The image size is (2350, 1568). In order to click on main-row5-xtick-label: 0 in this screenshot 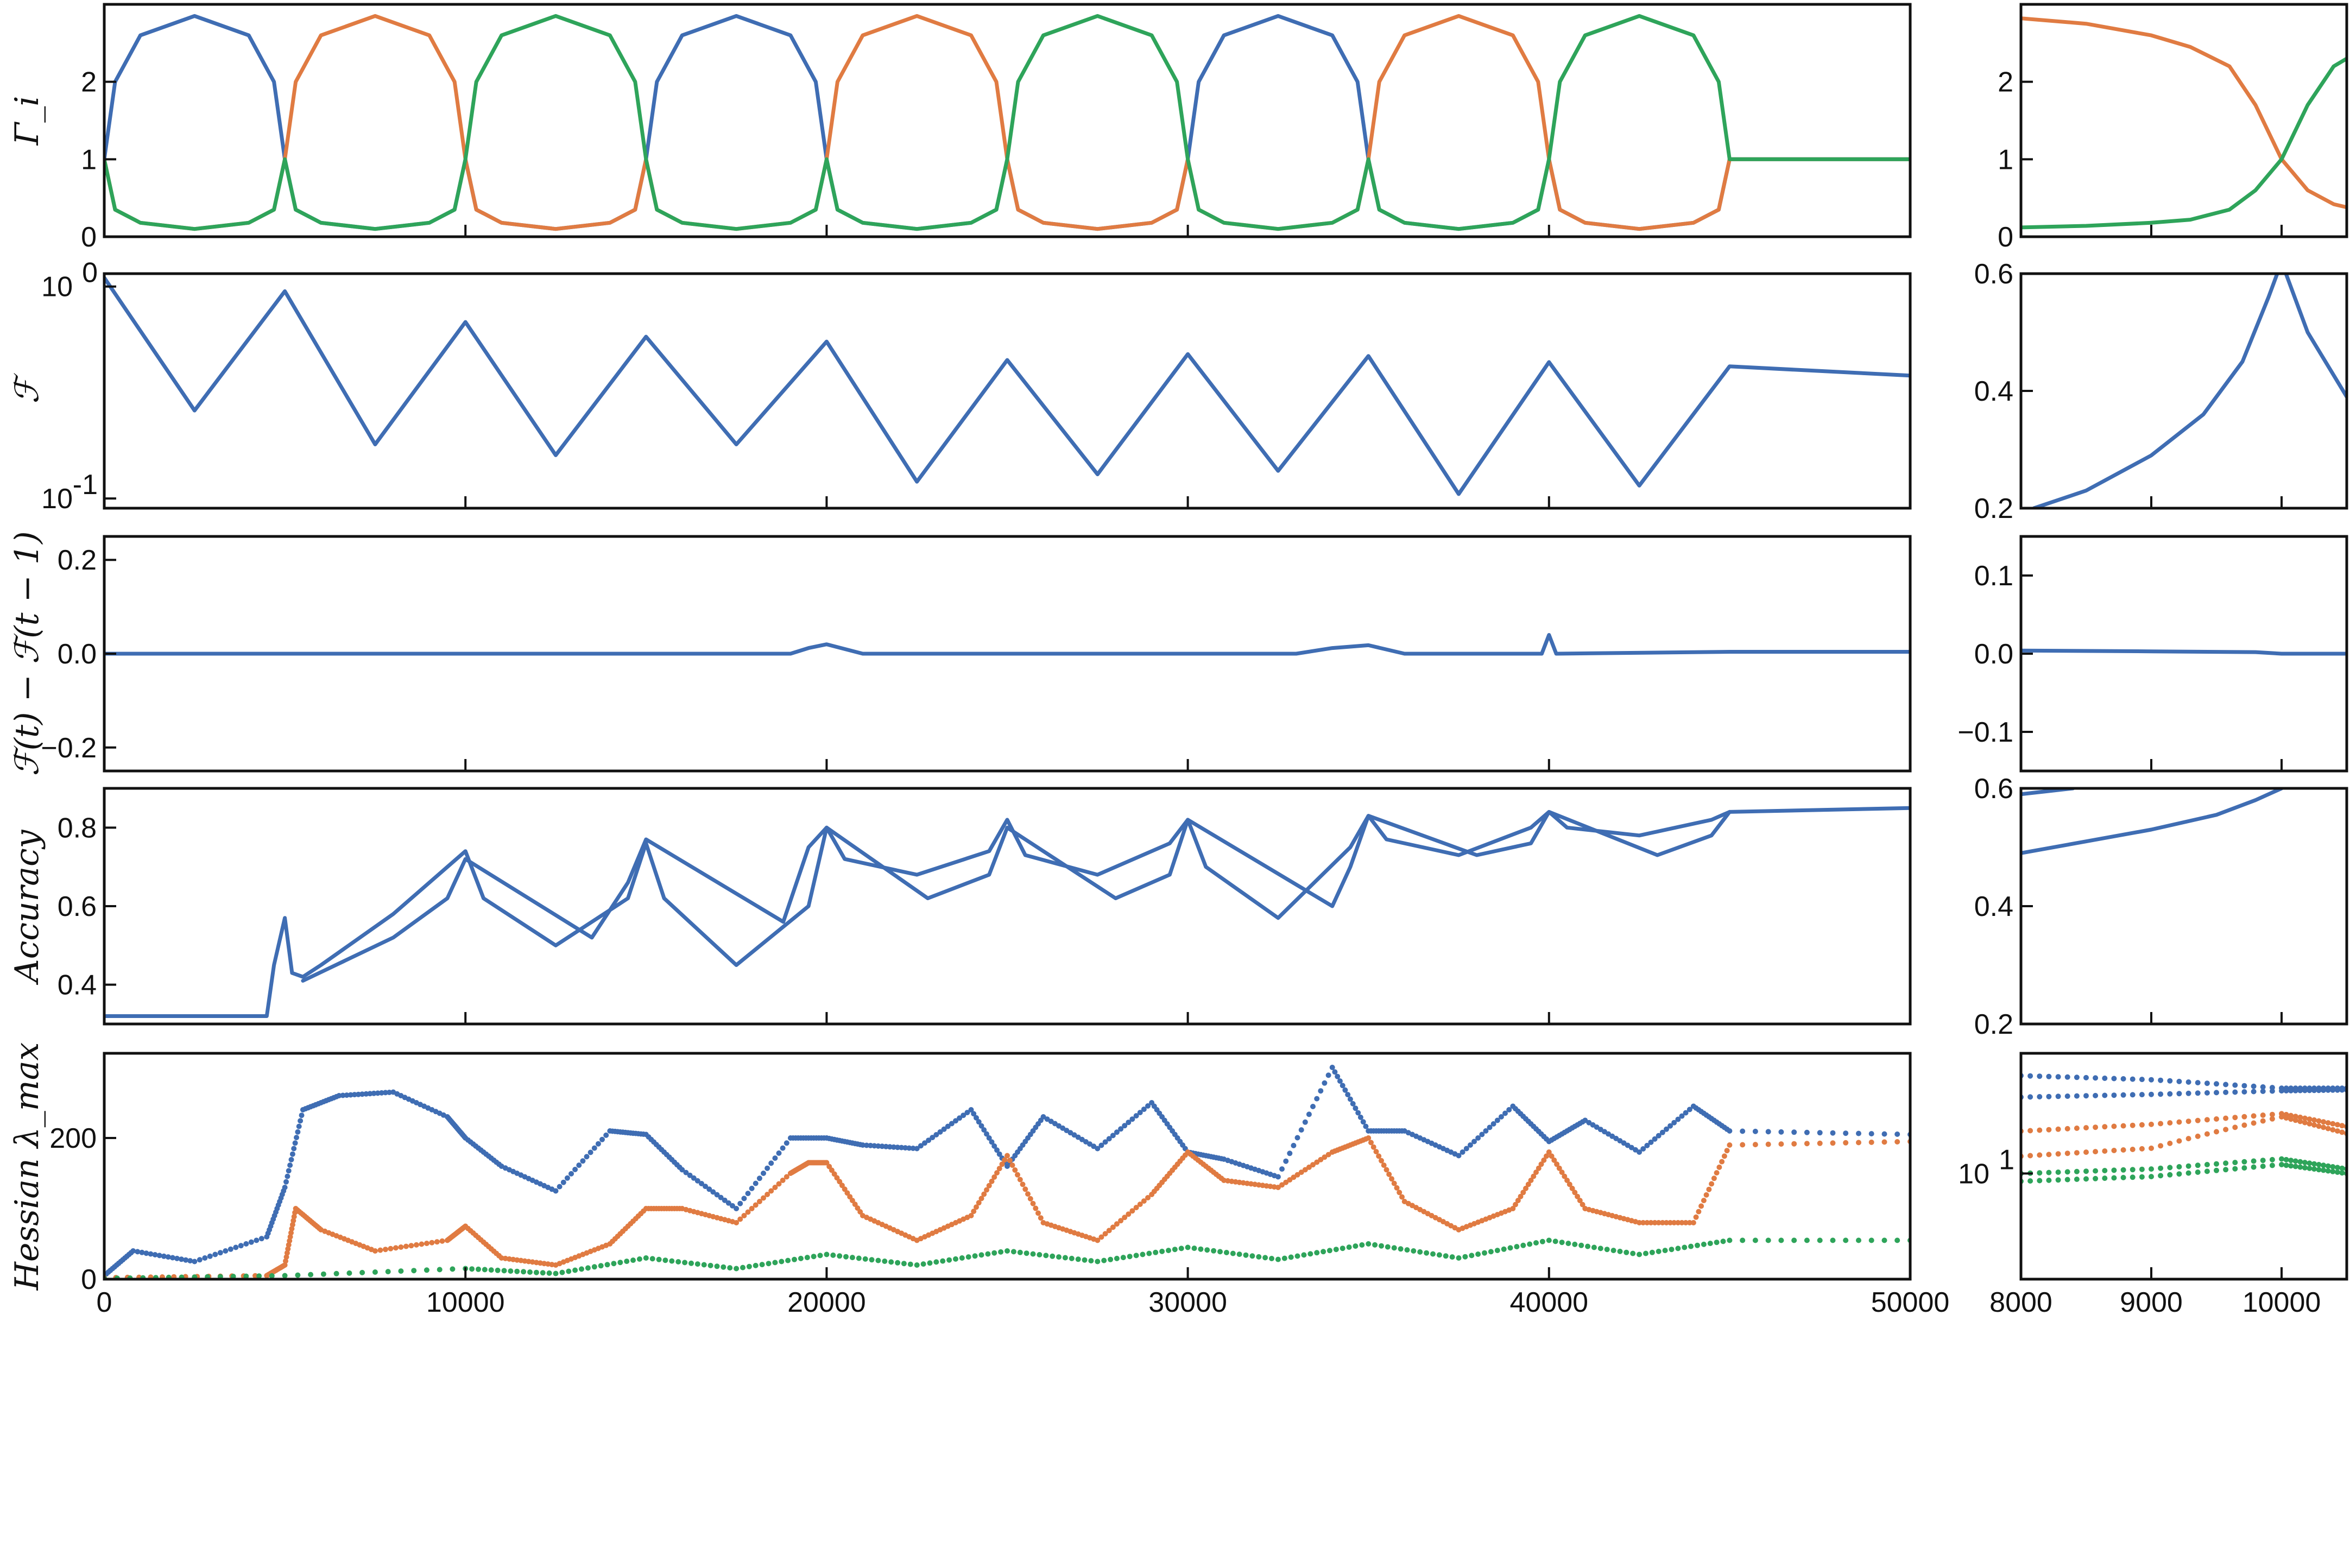, I will do `click(104, 1302)`.